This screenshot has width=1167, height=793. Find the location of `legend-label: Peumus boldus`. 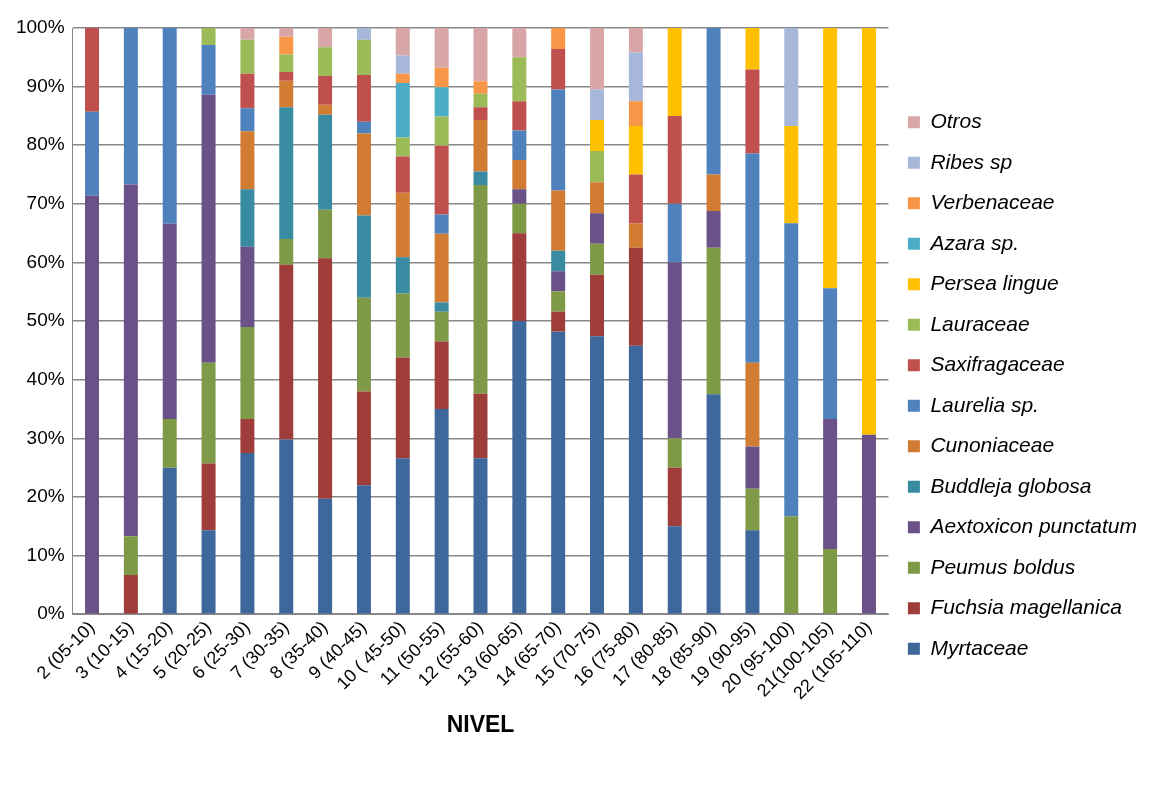

legend-label: Peumus boldus is located at coordinates (1003, 566).